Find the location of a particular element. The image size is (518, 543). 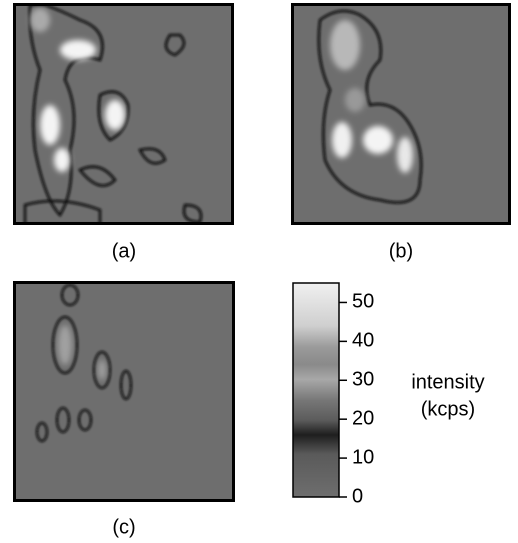

colorbar-scale is located at coordinates (316, 390).